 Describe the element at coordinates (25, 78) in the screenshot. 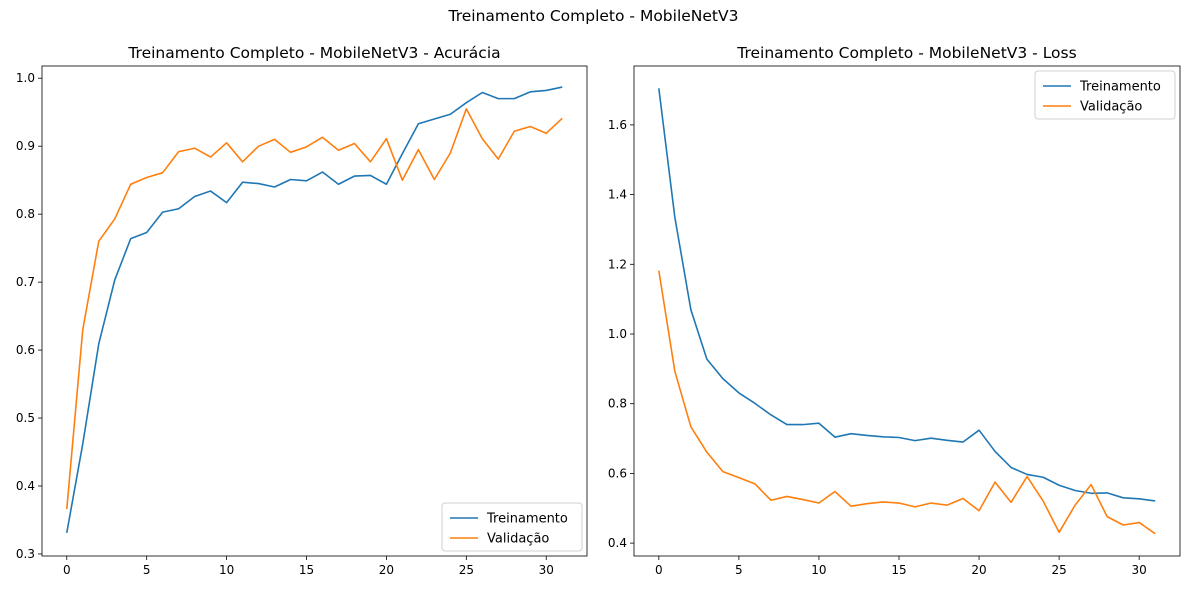

I see `accuracy-y-tick-label: 1.0` at that location.